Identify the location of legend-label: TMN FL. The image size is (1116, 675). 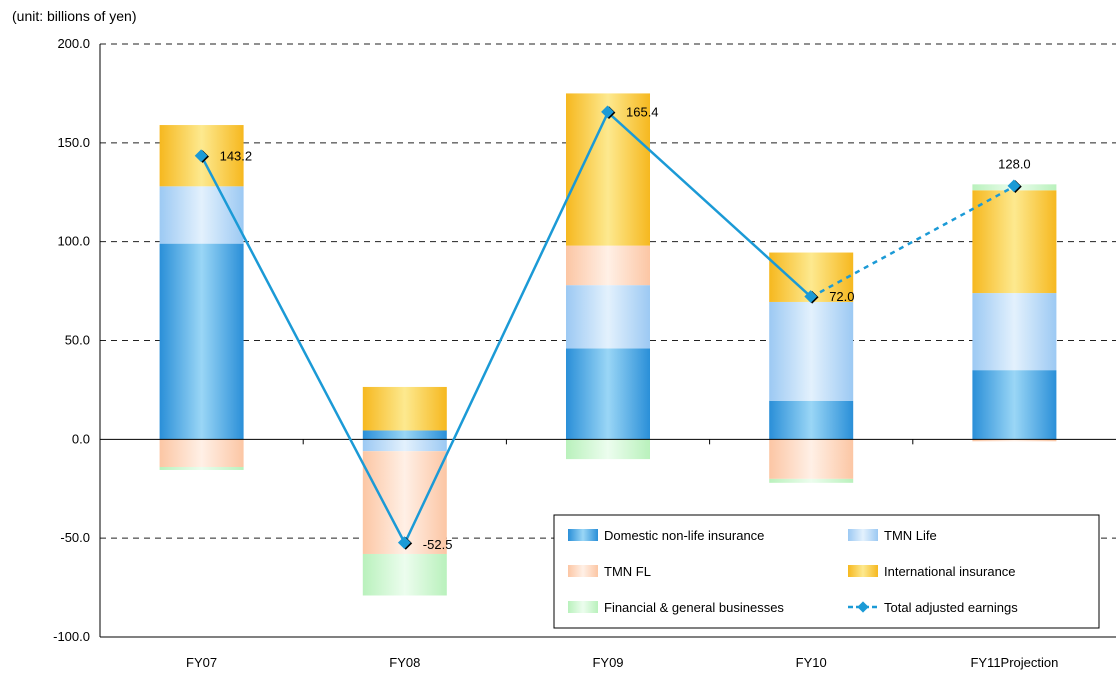
(627, 571).